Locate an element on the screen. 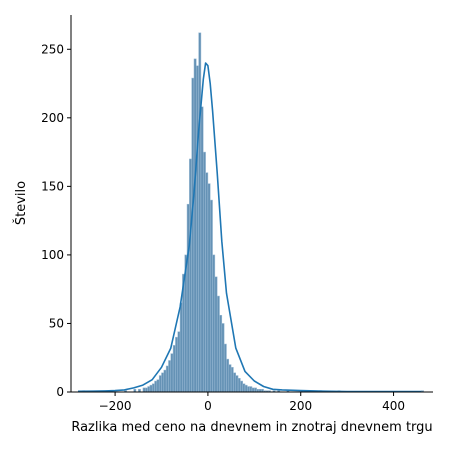 The image size is (450, 450). y-tick-label: 250 is located at coordinates (52, 49).